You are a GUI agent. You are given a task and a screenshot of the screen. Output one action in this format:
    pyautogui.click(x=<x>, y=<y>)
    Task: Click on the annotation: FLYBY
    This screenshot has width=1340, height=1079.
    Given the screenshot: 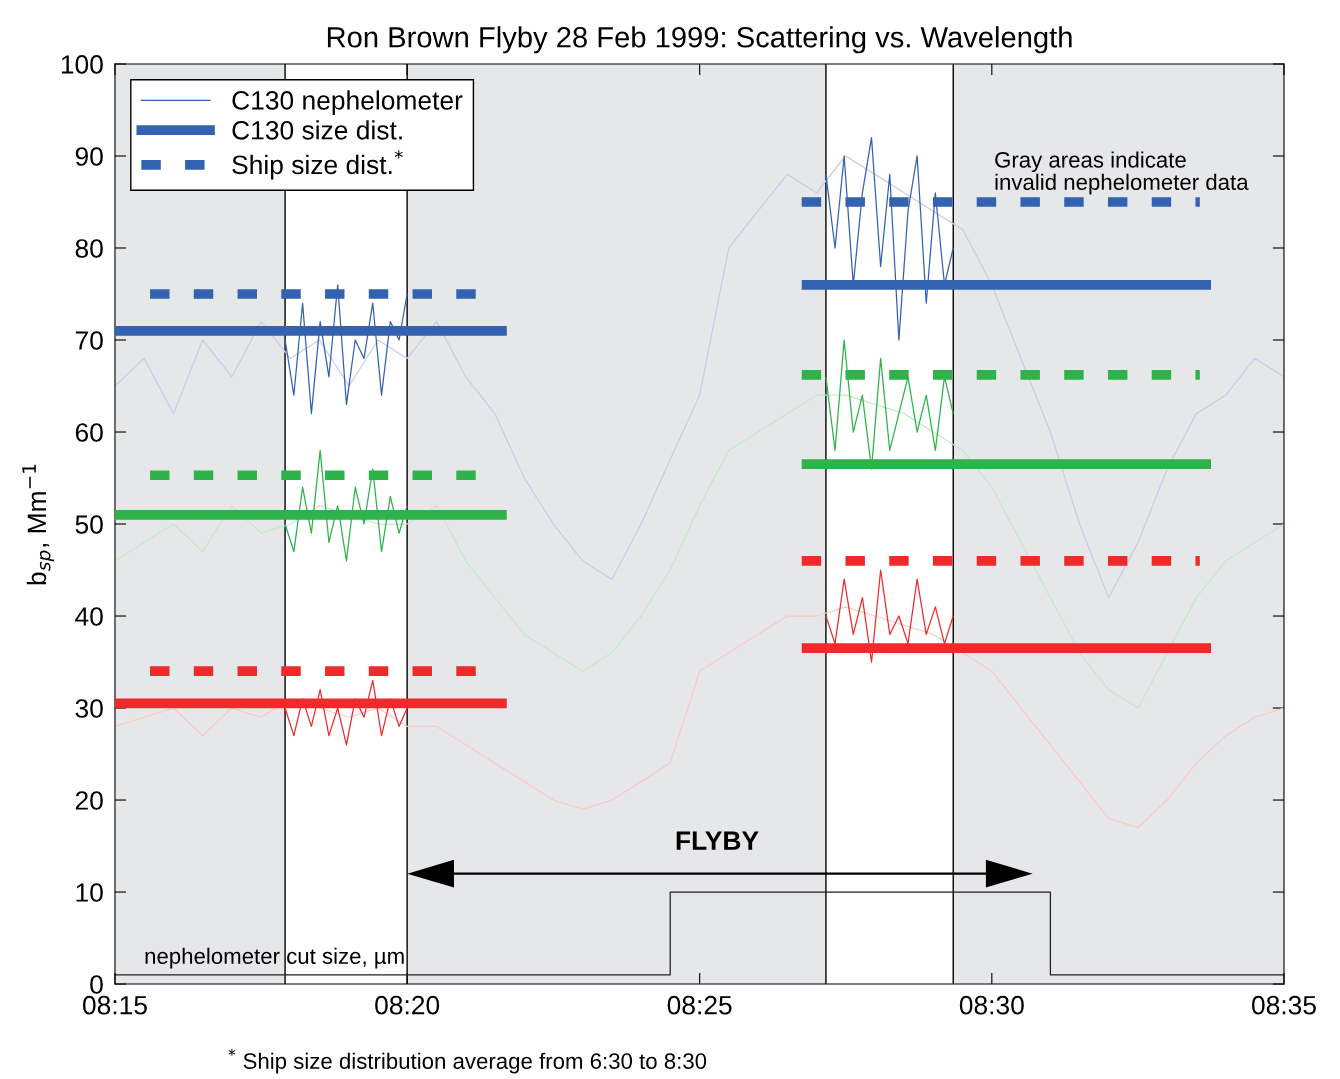 What is the action you would take?
    pyautogui.click(x=717, y=840)
    